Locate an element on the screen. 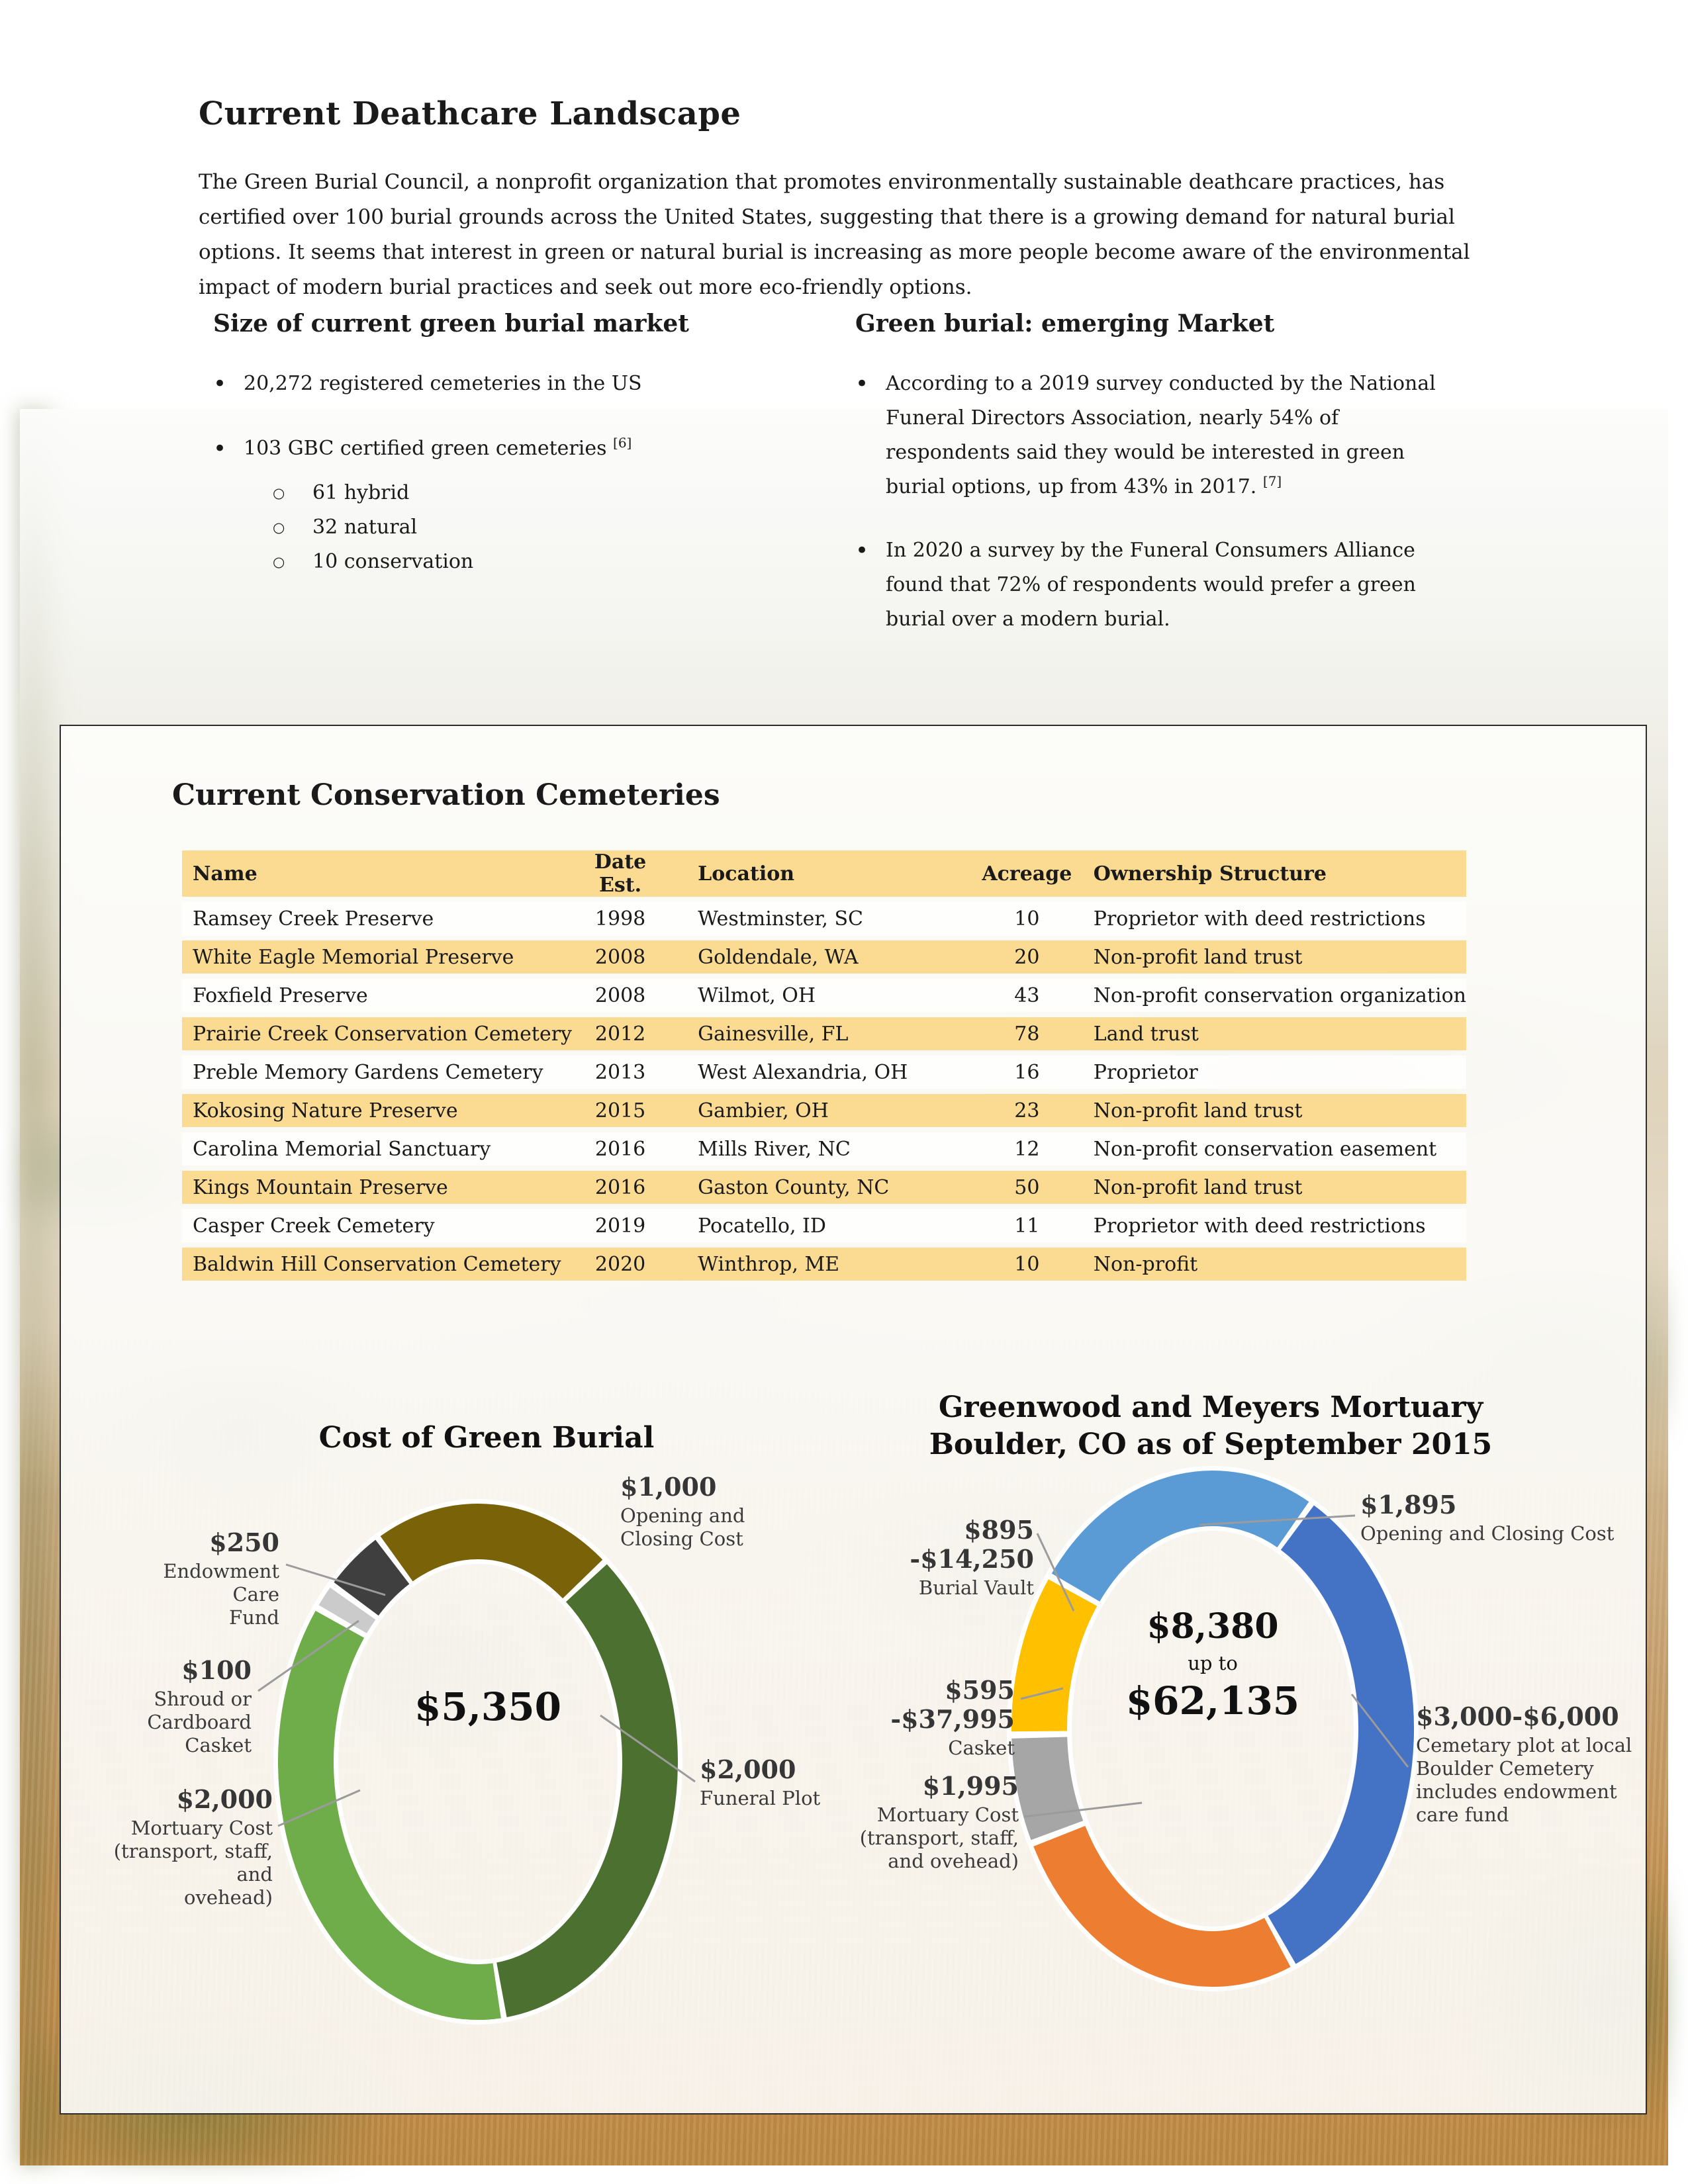  chart-title: Cost of Green Burial is located at coordinates (486, 1438).